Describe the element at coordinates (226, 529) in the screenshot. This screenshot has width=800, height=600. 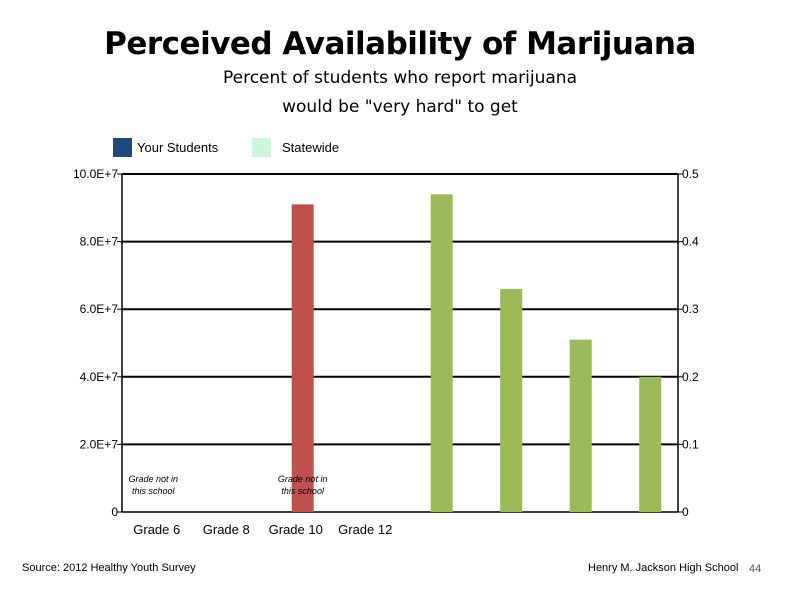
I see `x-tick-label: Grade 8` at that location.